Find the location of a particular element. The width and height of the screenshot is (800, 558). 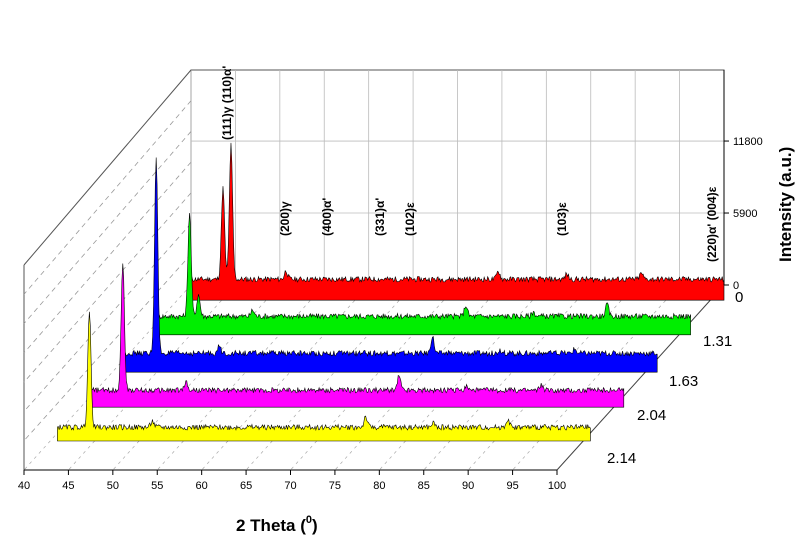

x-tick-label: 45 is located at coordinates (68, 486).